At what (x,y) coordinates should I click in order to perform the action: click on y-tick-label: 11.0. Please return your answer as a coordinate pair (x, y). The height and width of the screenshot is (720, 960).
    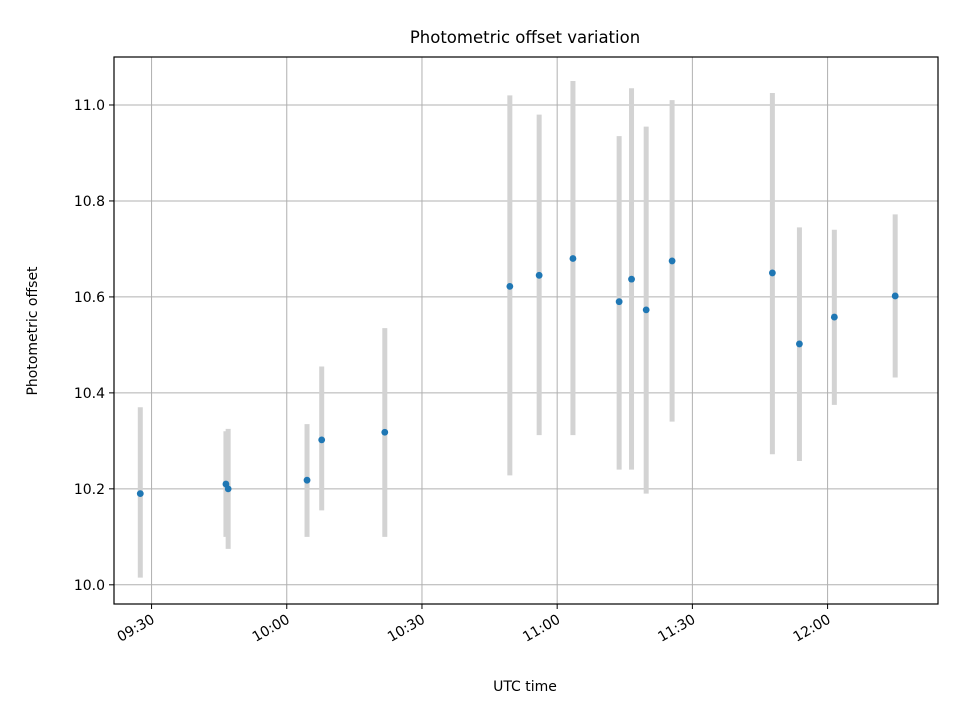
    Looking at the image, I should click on (89, 106).